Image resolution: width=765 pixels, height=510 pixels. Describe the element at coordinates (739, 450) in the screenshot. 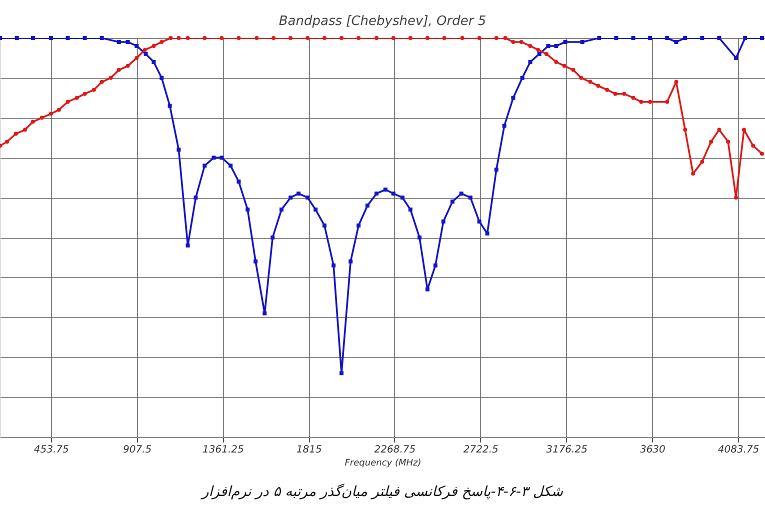

I see `x-tick-label: 4083.75` at that location.